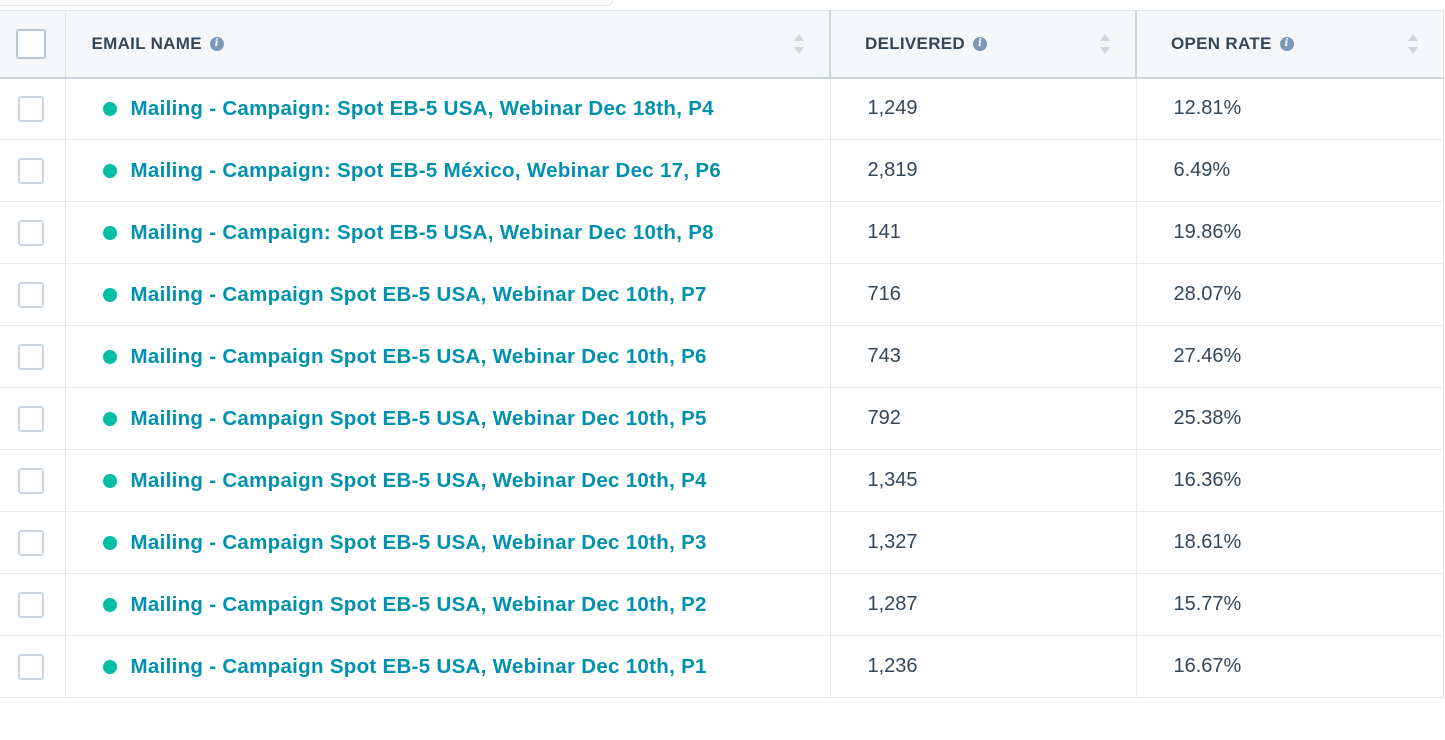 This screenshot has height=740, width=1445. I want to click on open-rate-cell: 28.07%, so click(1290, 294).